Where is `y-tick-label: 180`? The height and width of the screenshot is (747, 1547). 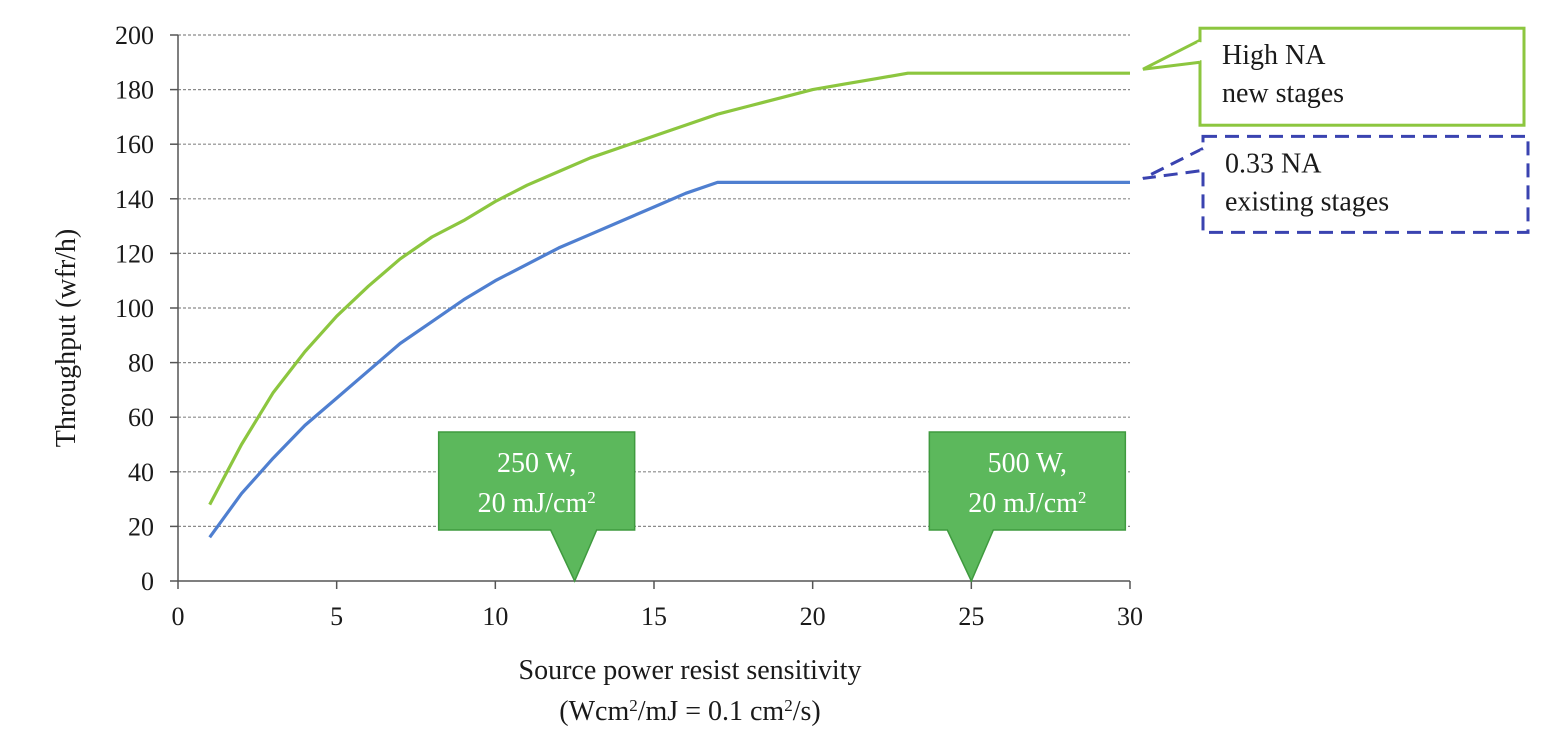 y-tick-label: 180 is located at coordinates (134, 90).